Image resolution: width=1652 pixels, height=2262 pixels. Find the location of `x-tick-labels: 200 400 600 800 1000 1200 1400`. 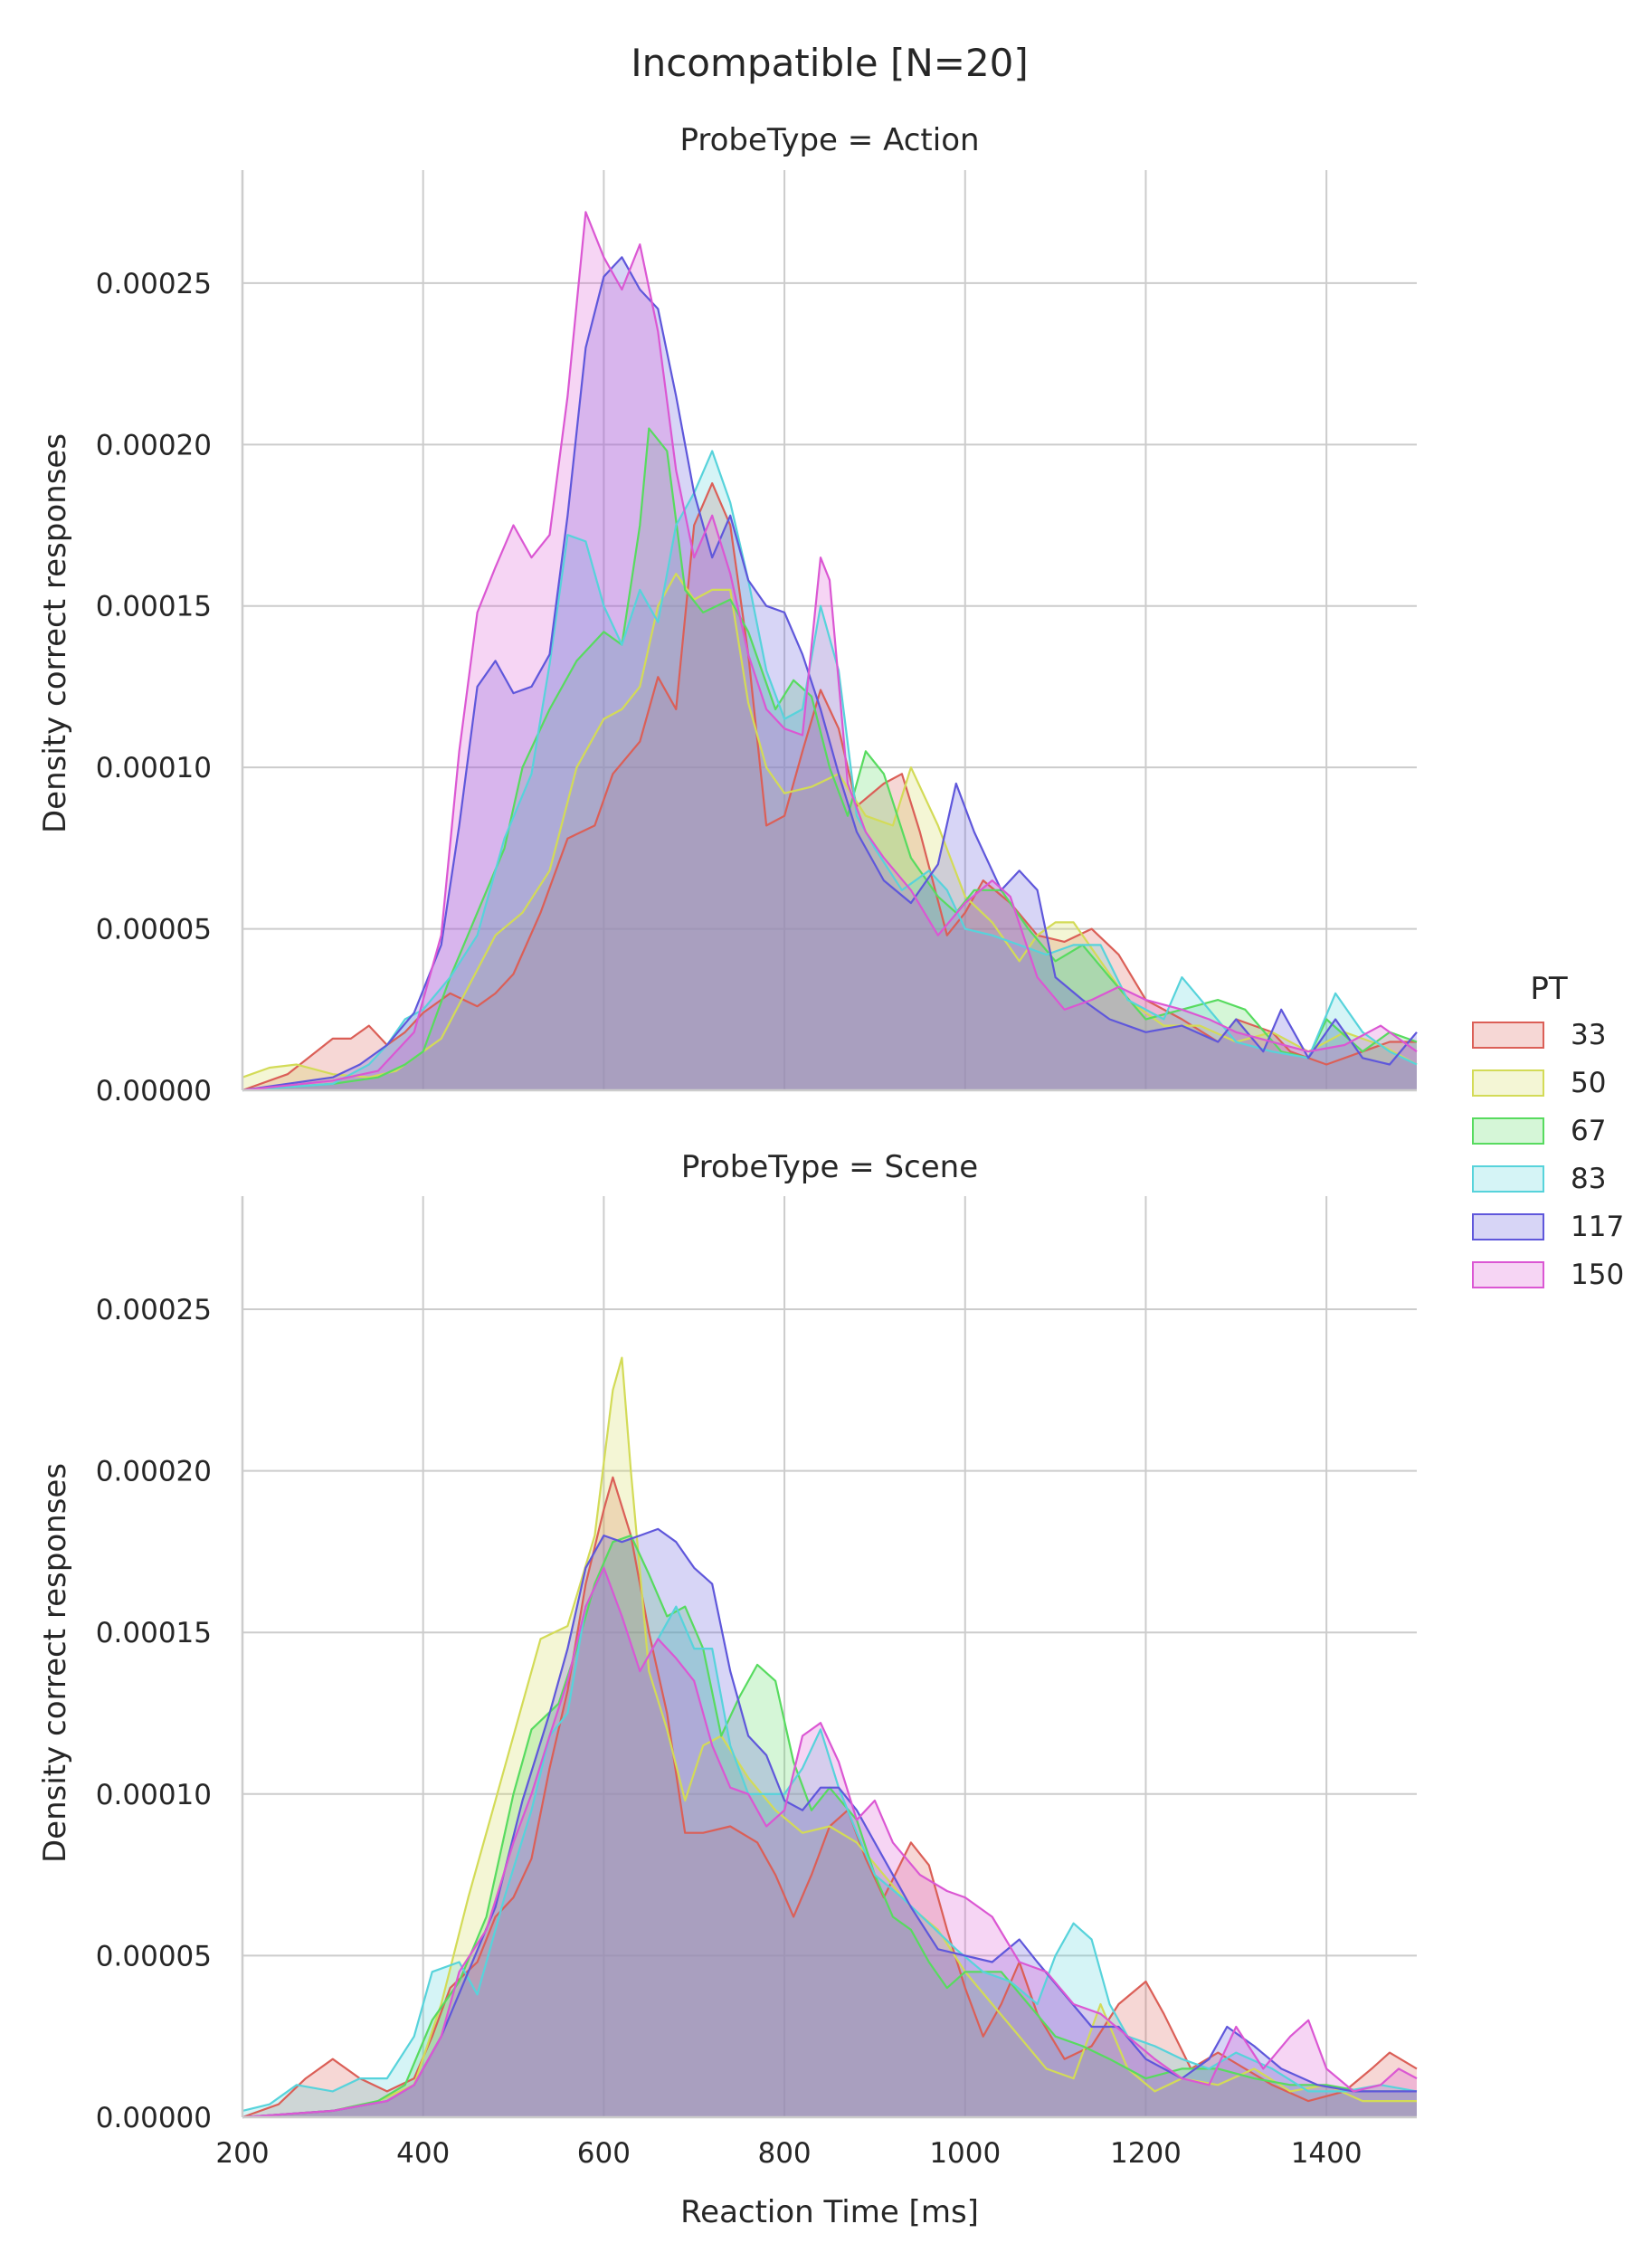

x-tick-labels: 200 400 600 800 1000 1200 1400 is located at coordinates (788, 2153).